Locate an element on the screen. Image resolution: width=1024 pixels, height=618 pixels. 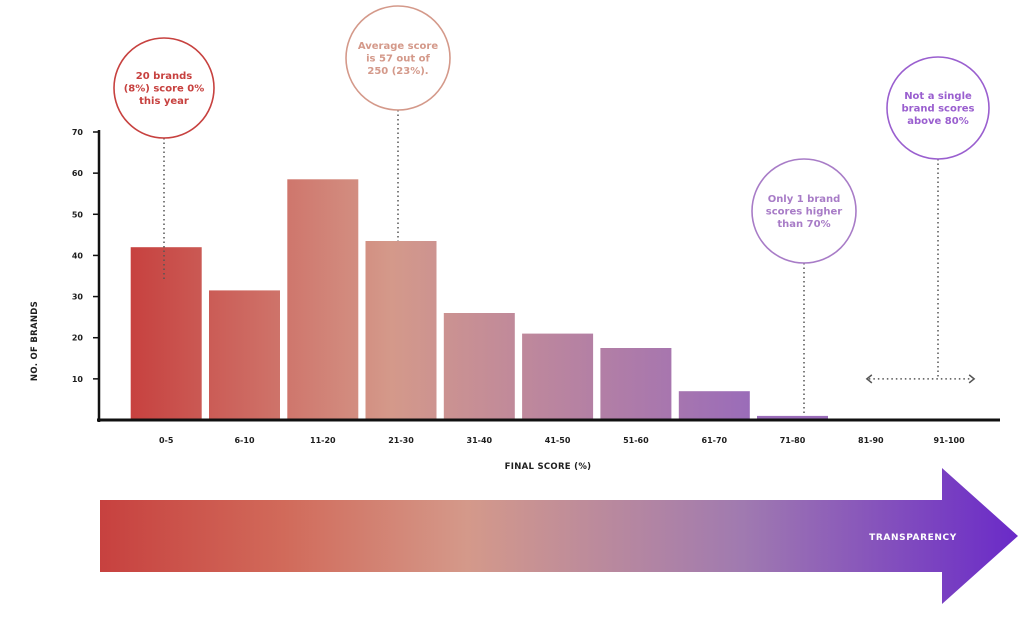
annotation-text: scores higher is located at coordinates (804, 212).